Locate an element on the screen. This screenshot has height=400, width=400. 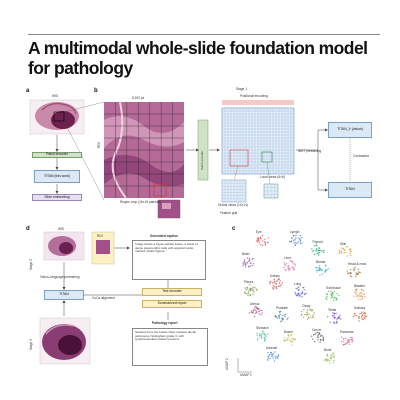
summarized-report-box: Summarized report is located at coordinates (172, 304).